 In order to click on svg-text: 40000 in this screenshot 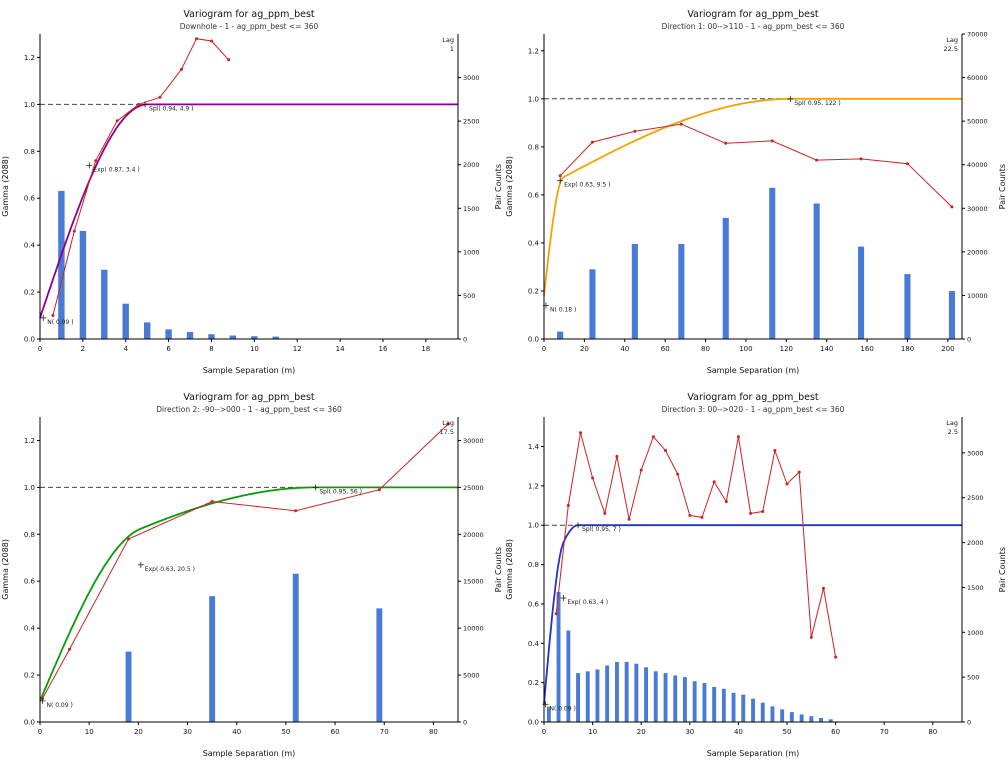, I will do `click(977, 165)`.